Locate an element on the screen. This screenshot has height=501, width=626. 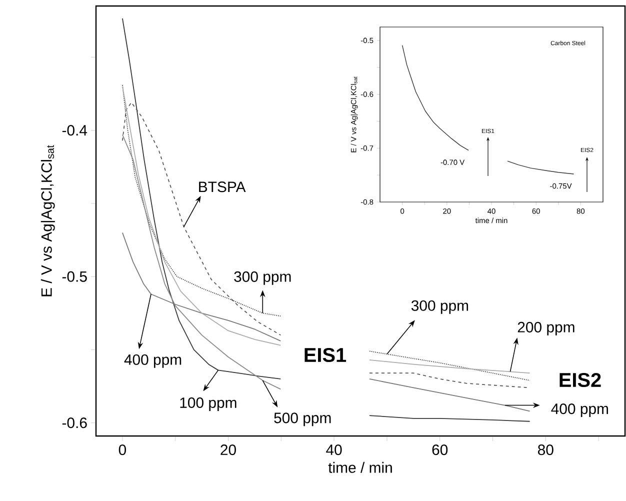
y-axis-title: E / V vs Ag|AgCl,KCl$_{sat}$ is located at coordinates (47, 220).